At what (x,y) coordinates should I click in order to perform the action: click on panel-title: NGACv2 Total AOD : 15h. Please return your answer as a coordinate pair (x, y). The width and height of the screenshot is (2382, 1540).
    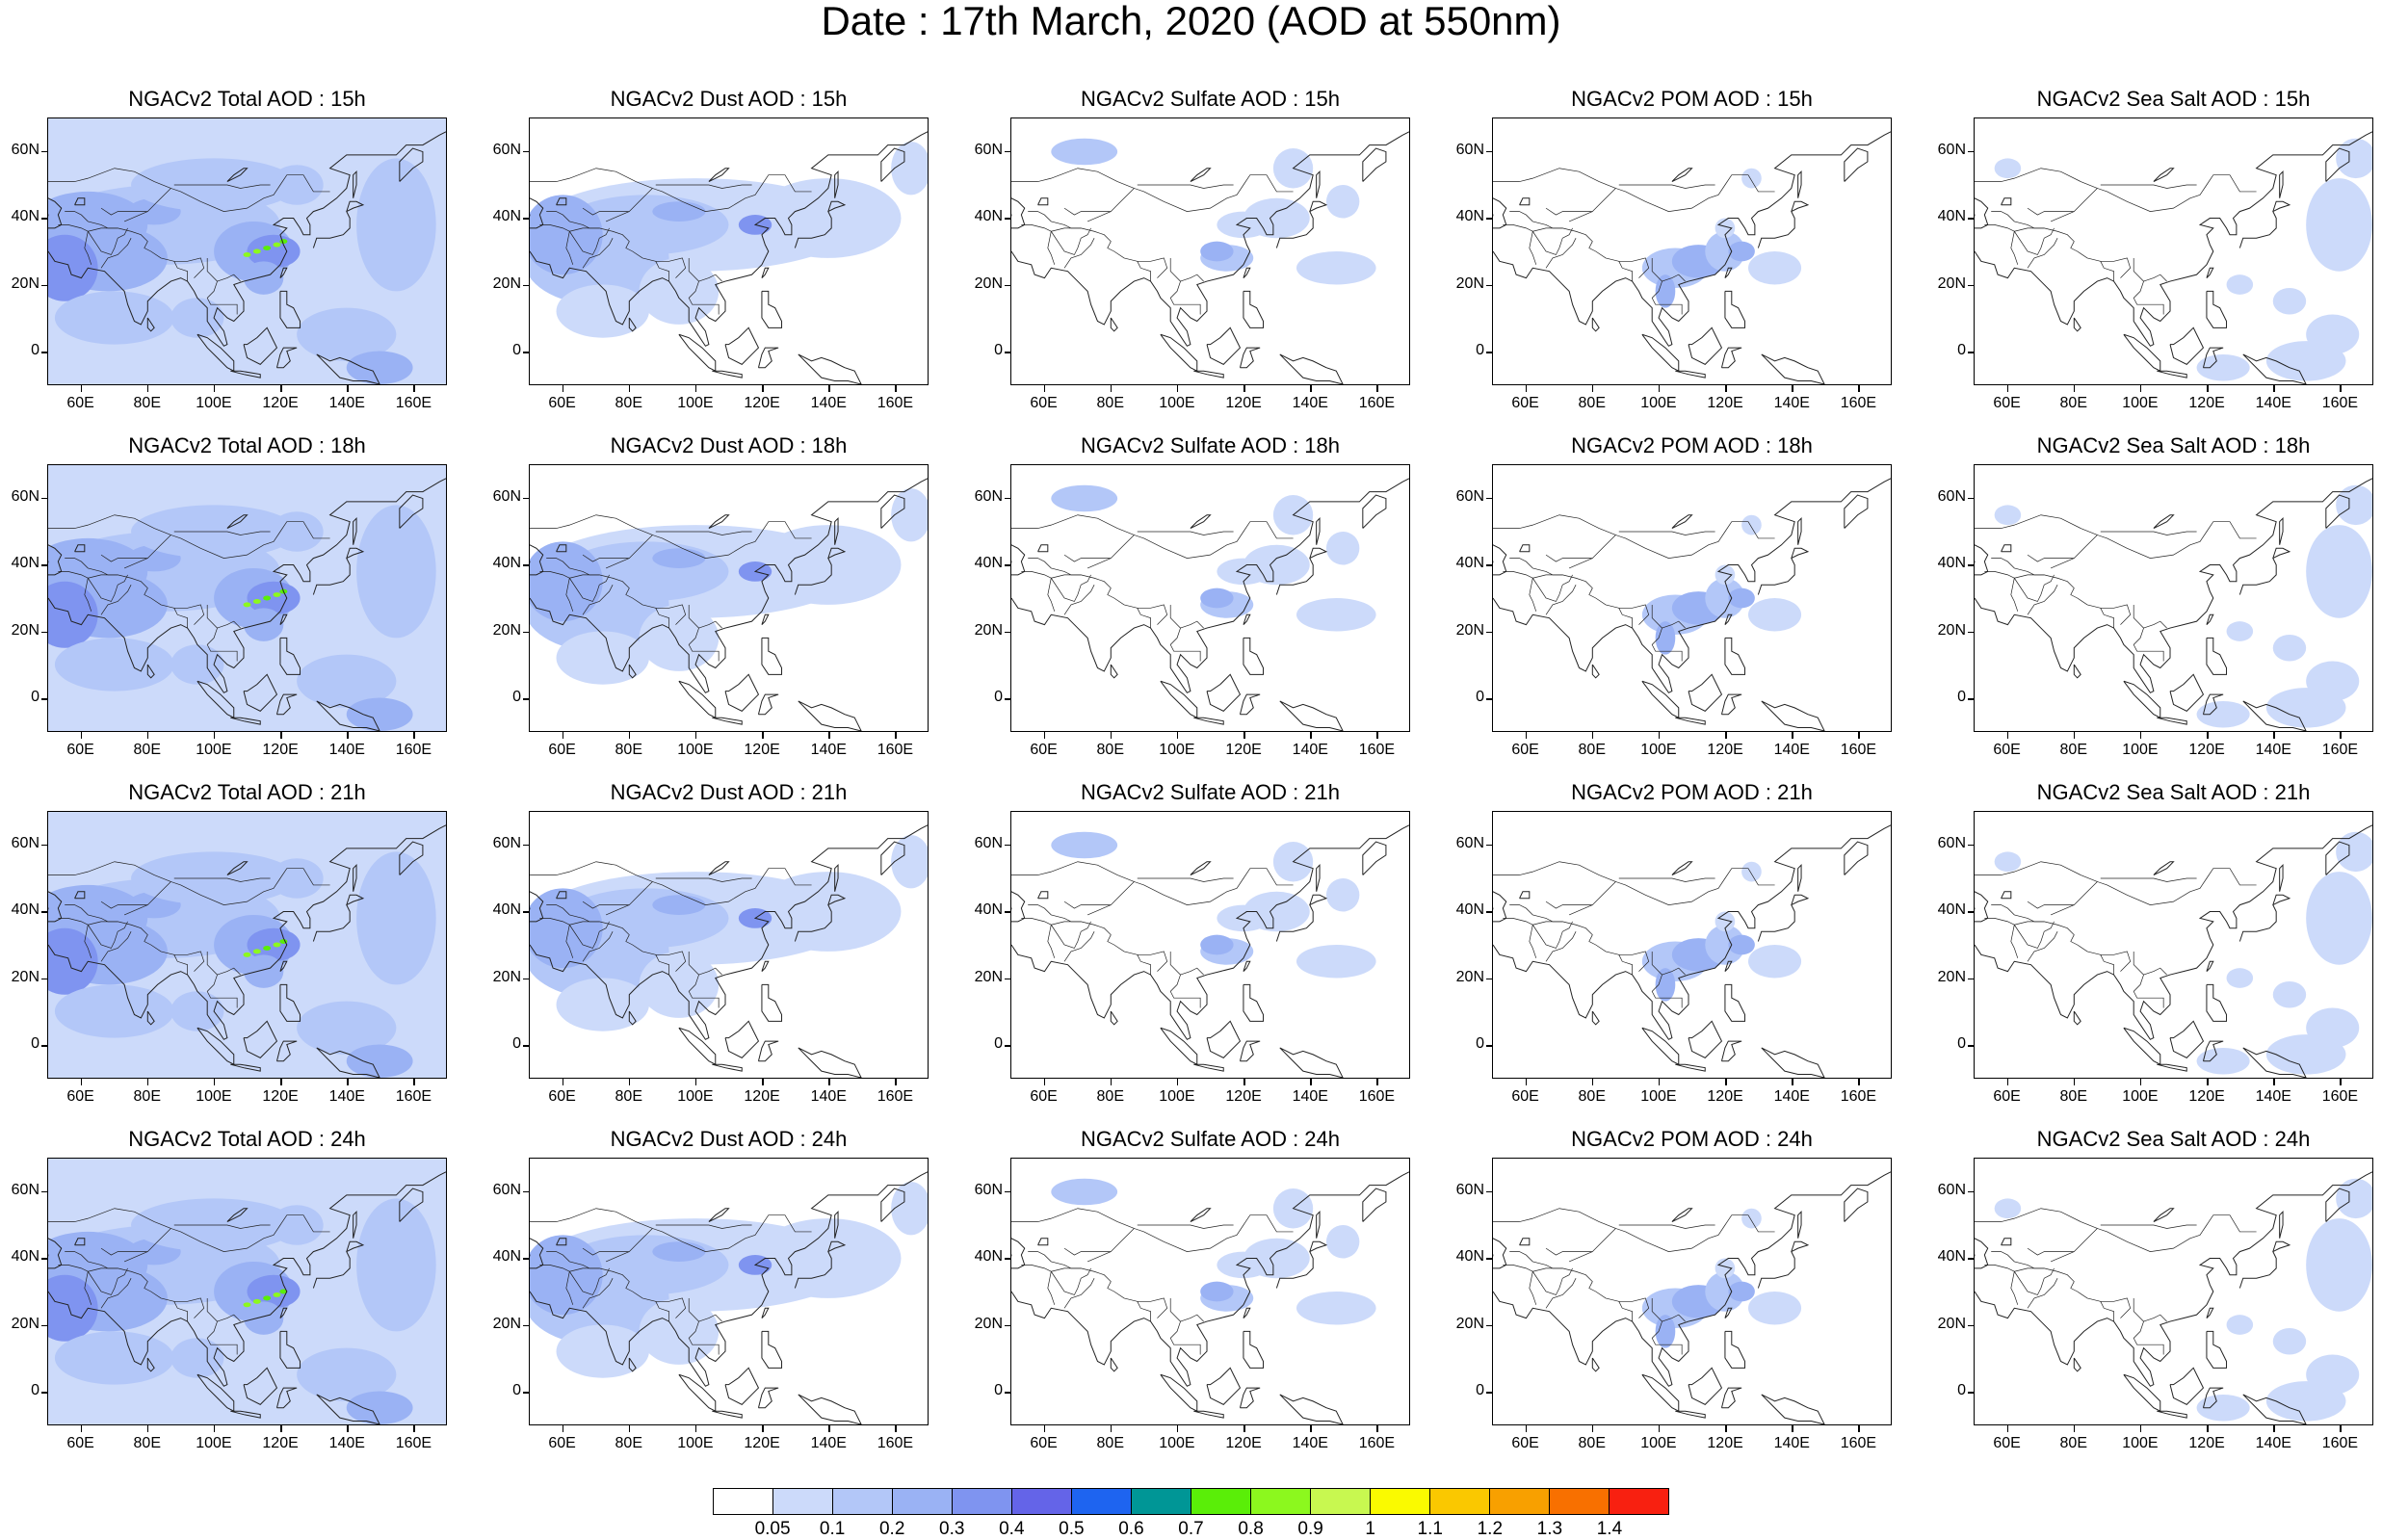
    Looking at the image, I should click on (247, 99).